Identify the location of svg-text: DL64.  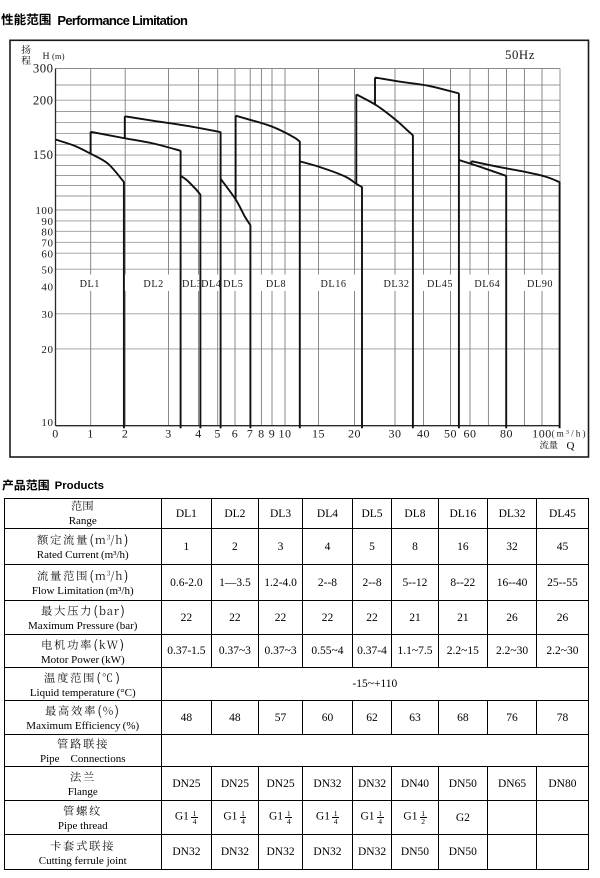
(487, 284).